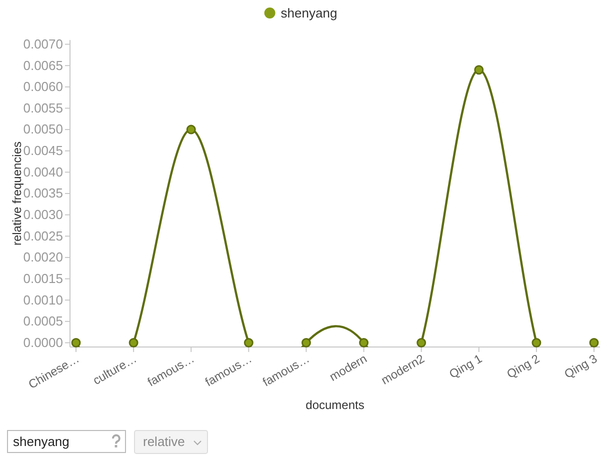 This screenshot has height=456, width=602. I want to click on y-tick-label: 0.0035, so click(43, 193).